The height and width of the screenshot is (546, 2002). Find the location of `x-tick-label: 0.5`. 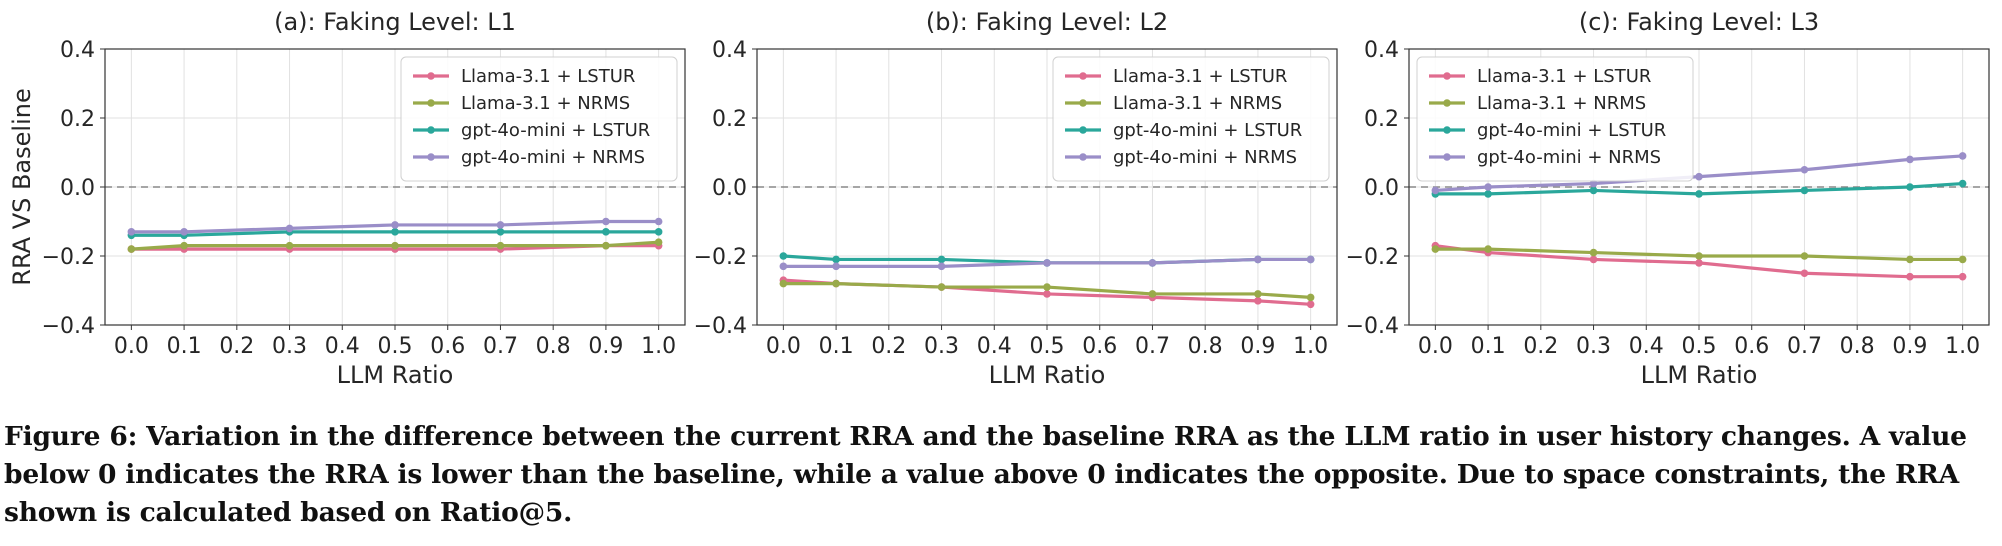

x-tick-label: 0.5 is located at coordinates (395, 346).